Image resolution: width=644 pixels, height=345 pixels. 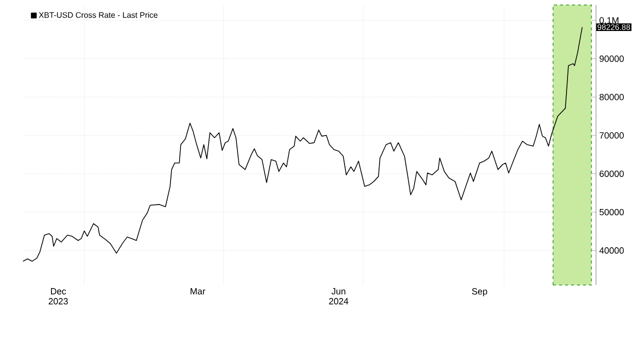 What do you see at coordinates (198, 291) in the screenshot?
I see `x-tick-label: Mar` at bounding box center [198, 291].